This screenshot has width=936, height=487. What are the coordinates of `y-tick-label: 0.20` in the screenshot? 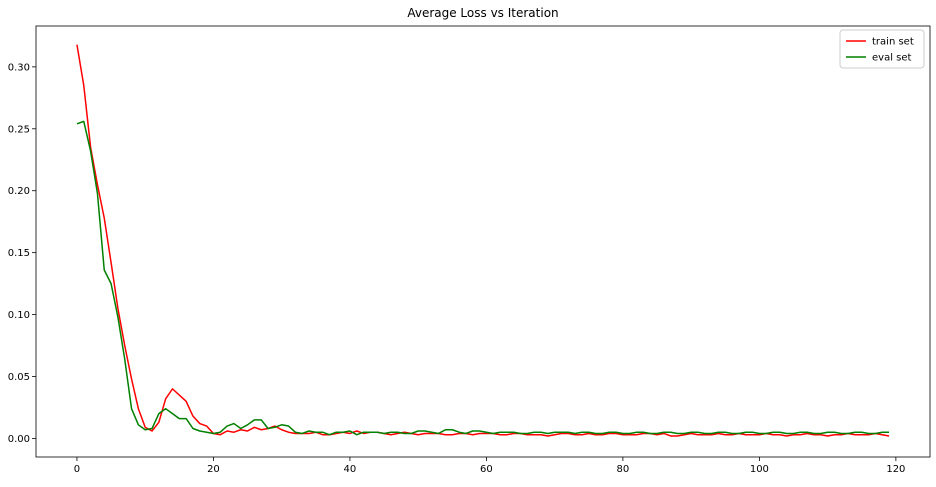 It's located at (19, 191).